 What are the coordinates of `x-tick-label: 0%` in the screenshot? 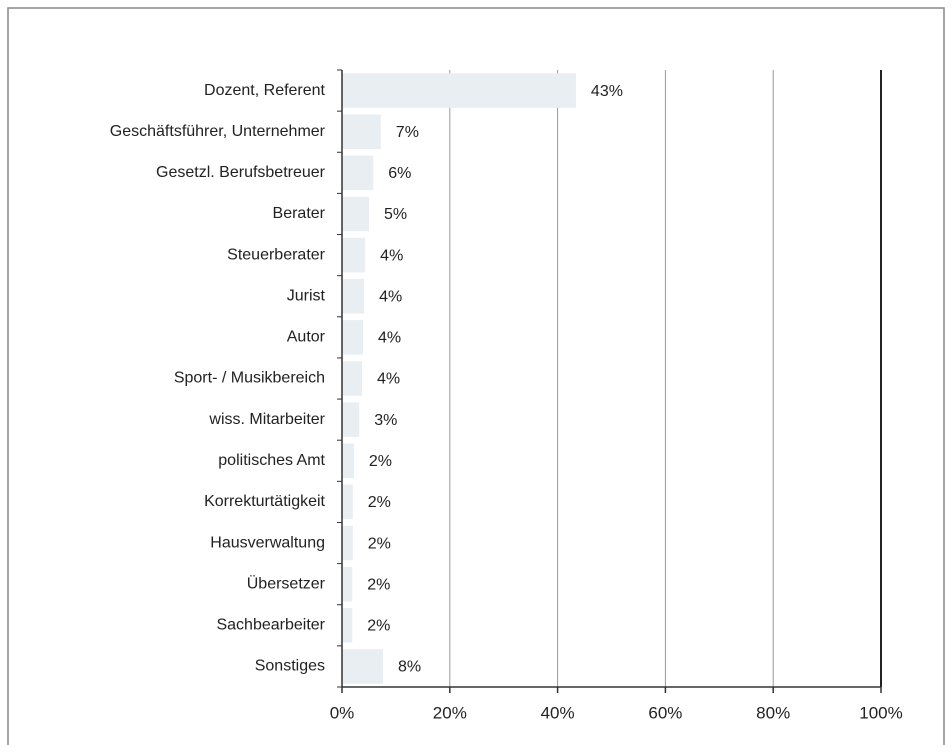 It's located at (342, 712).